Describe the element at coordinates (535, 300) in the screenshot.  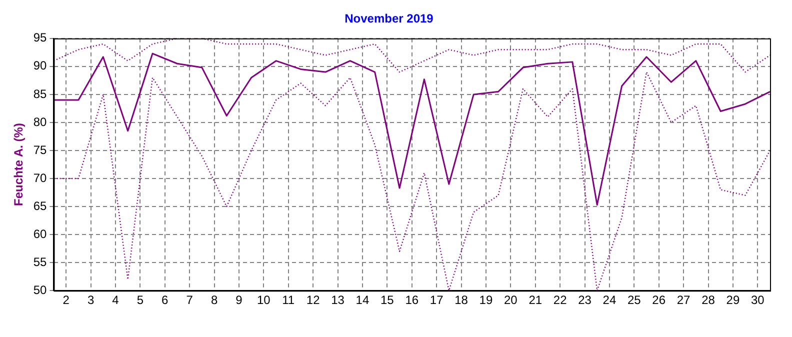
I see `x-tick-label: 21` at that location.